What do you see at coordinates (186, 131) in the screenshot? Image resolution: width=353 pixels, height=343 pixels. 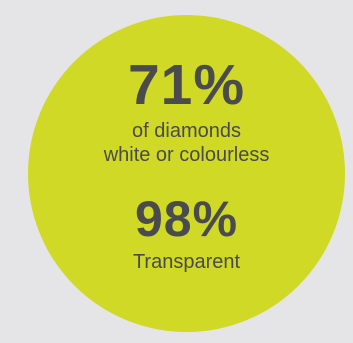 I see `stat-caption-line: of diamonds` at bounding box center [186, 131].